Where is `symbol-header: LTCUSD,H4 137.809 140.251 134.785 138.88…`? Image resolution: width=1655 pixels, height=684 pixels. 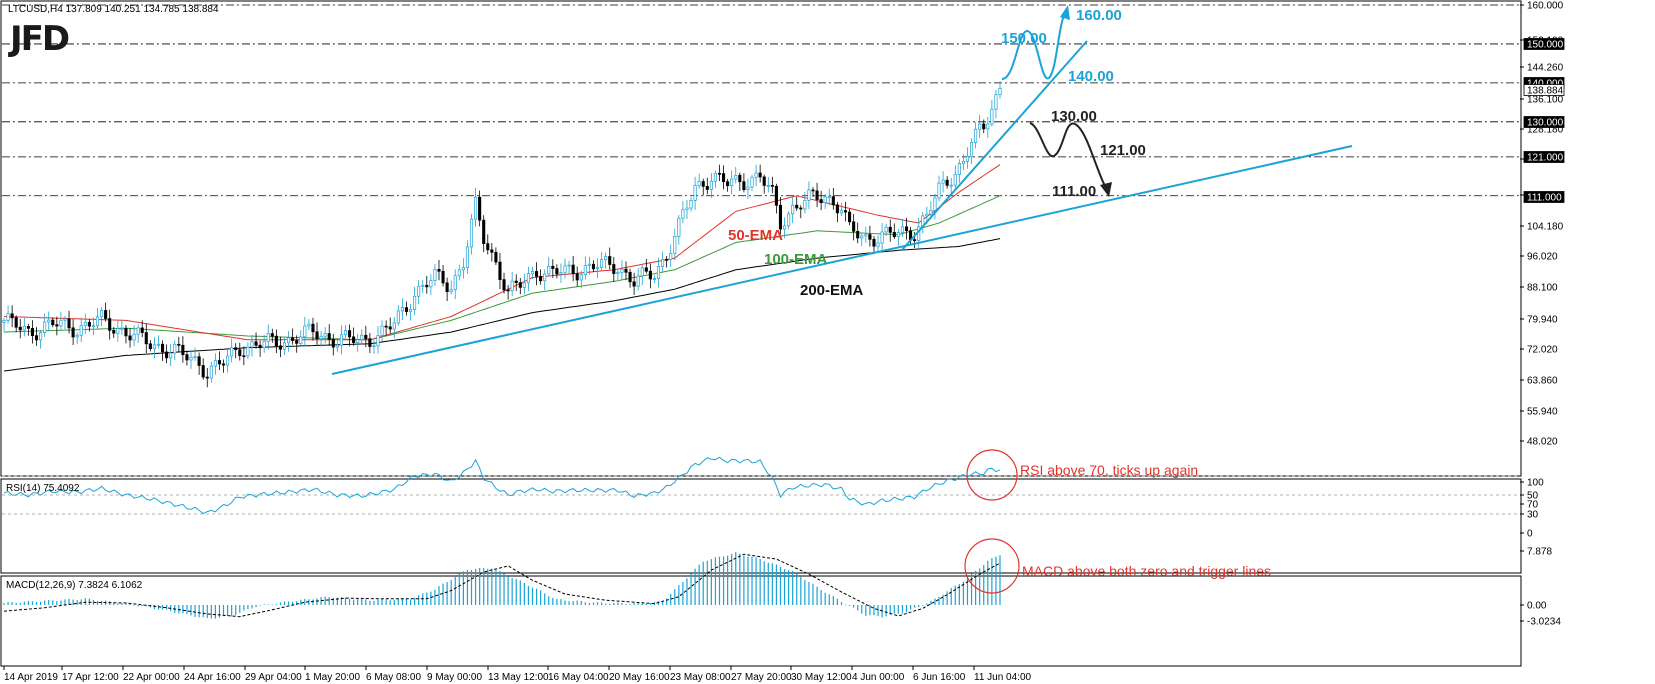
symbol-header: LTCUSD,H4 137.809 140.251 134.785 138.88… is located at coordinates (113, 9).